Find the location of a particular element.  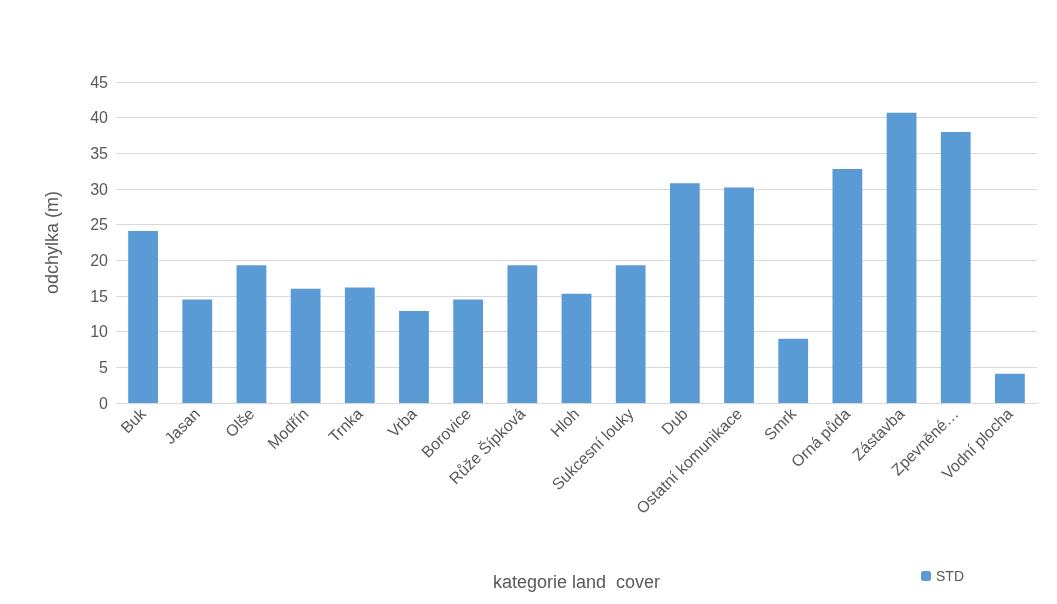

x-axis-title: kategorie land cover is located at coordinates (576, 582).